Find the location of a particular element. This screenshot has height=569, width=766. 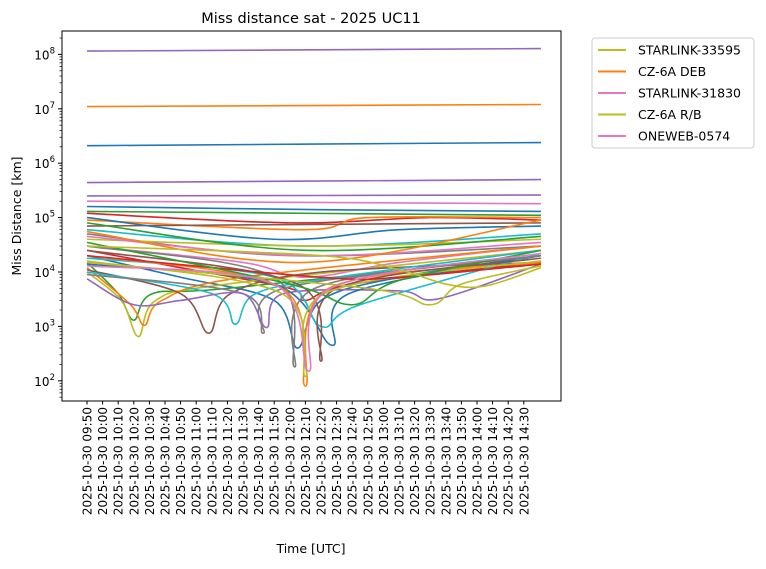

x-tick-label: 2025-10-30 11:20 is located at coordinates (228, 461).